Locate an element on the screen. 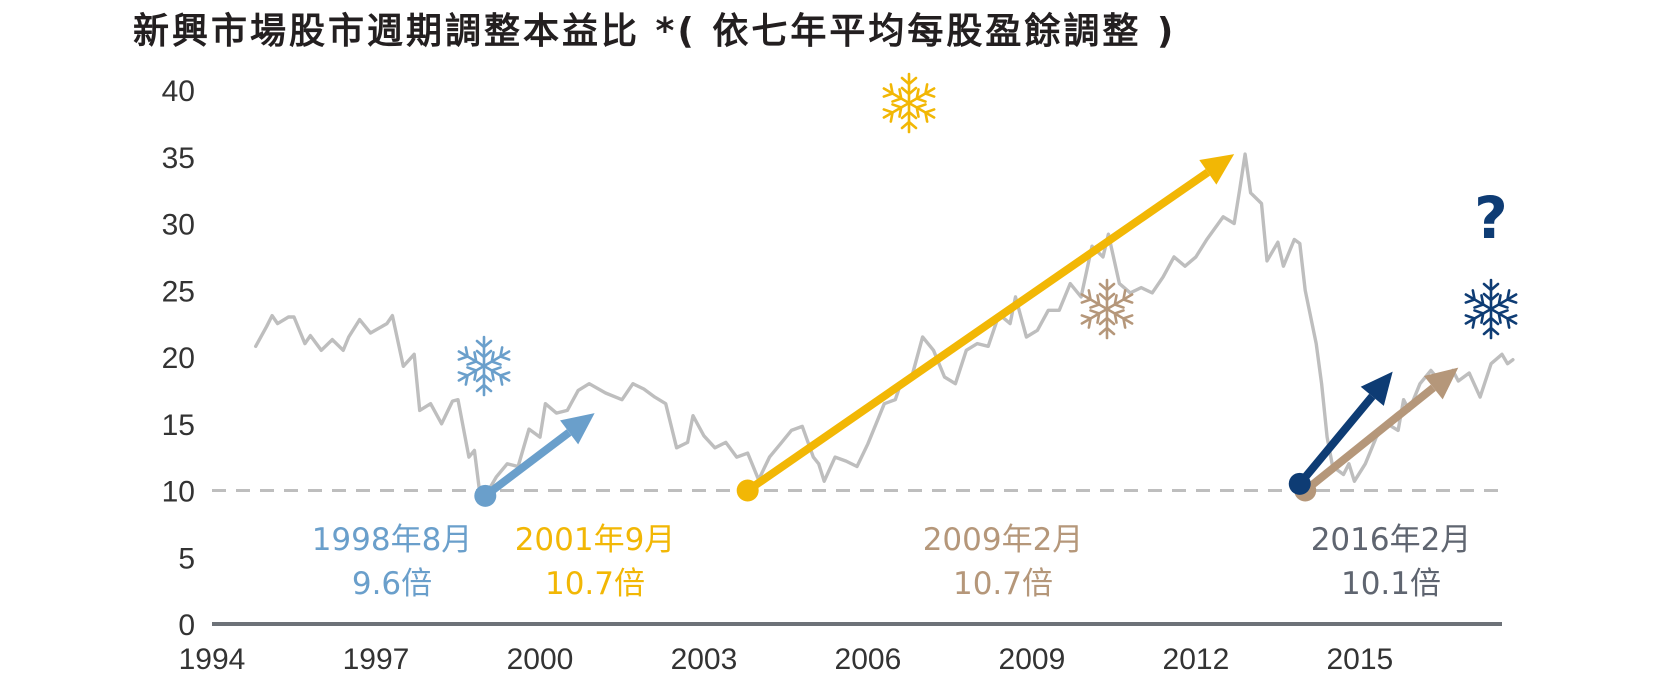 The height and width of the screenshot is (675, 1671). y-tick-label-25: 25 is located at coordinates (178, 291).